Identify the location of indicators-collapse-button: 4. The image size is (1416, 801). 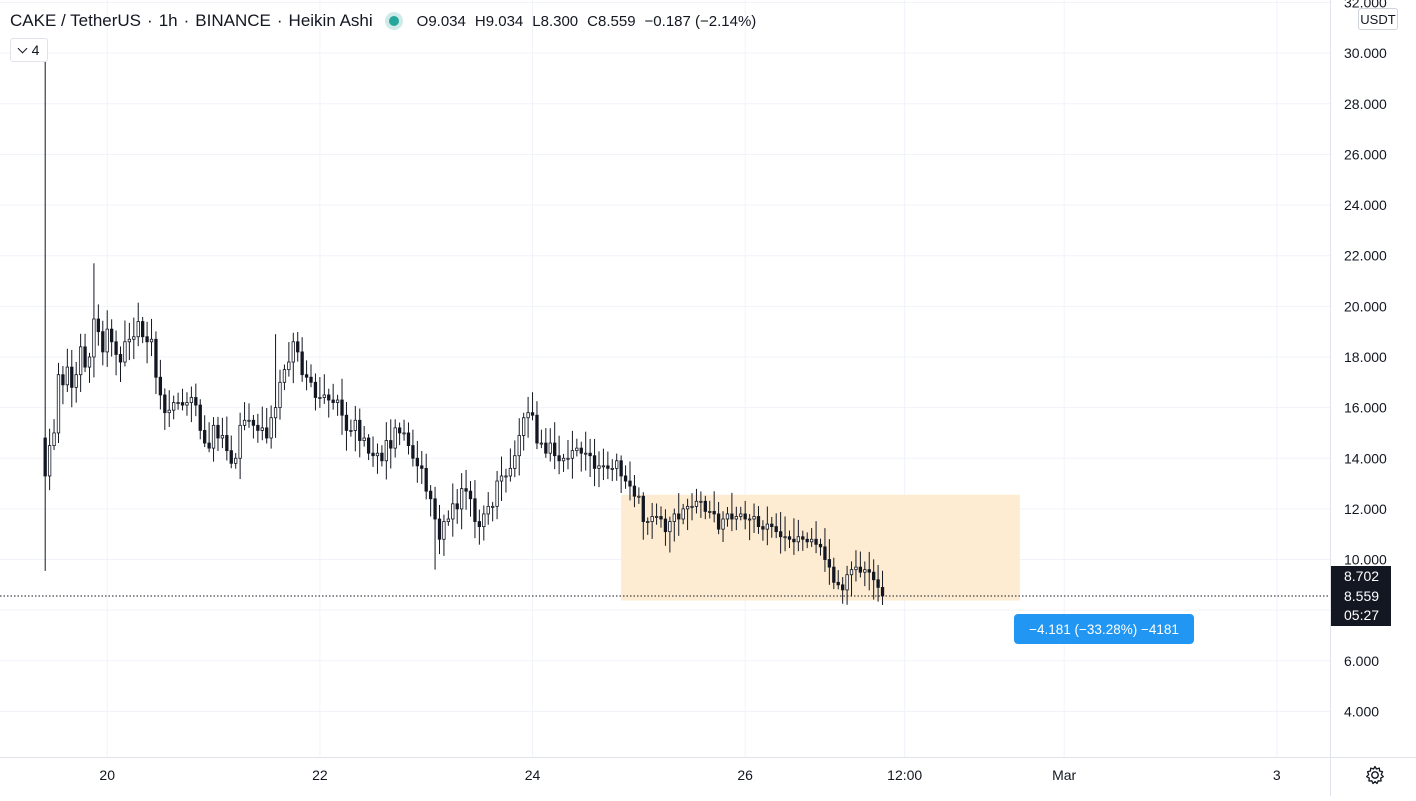
(29, 50).